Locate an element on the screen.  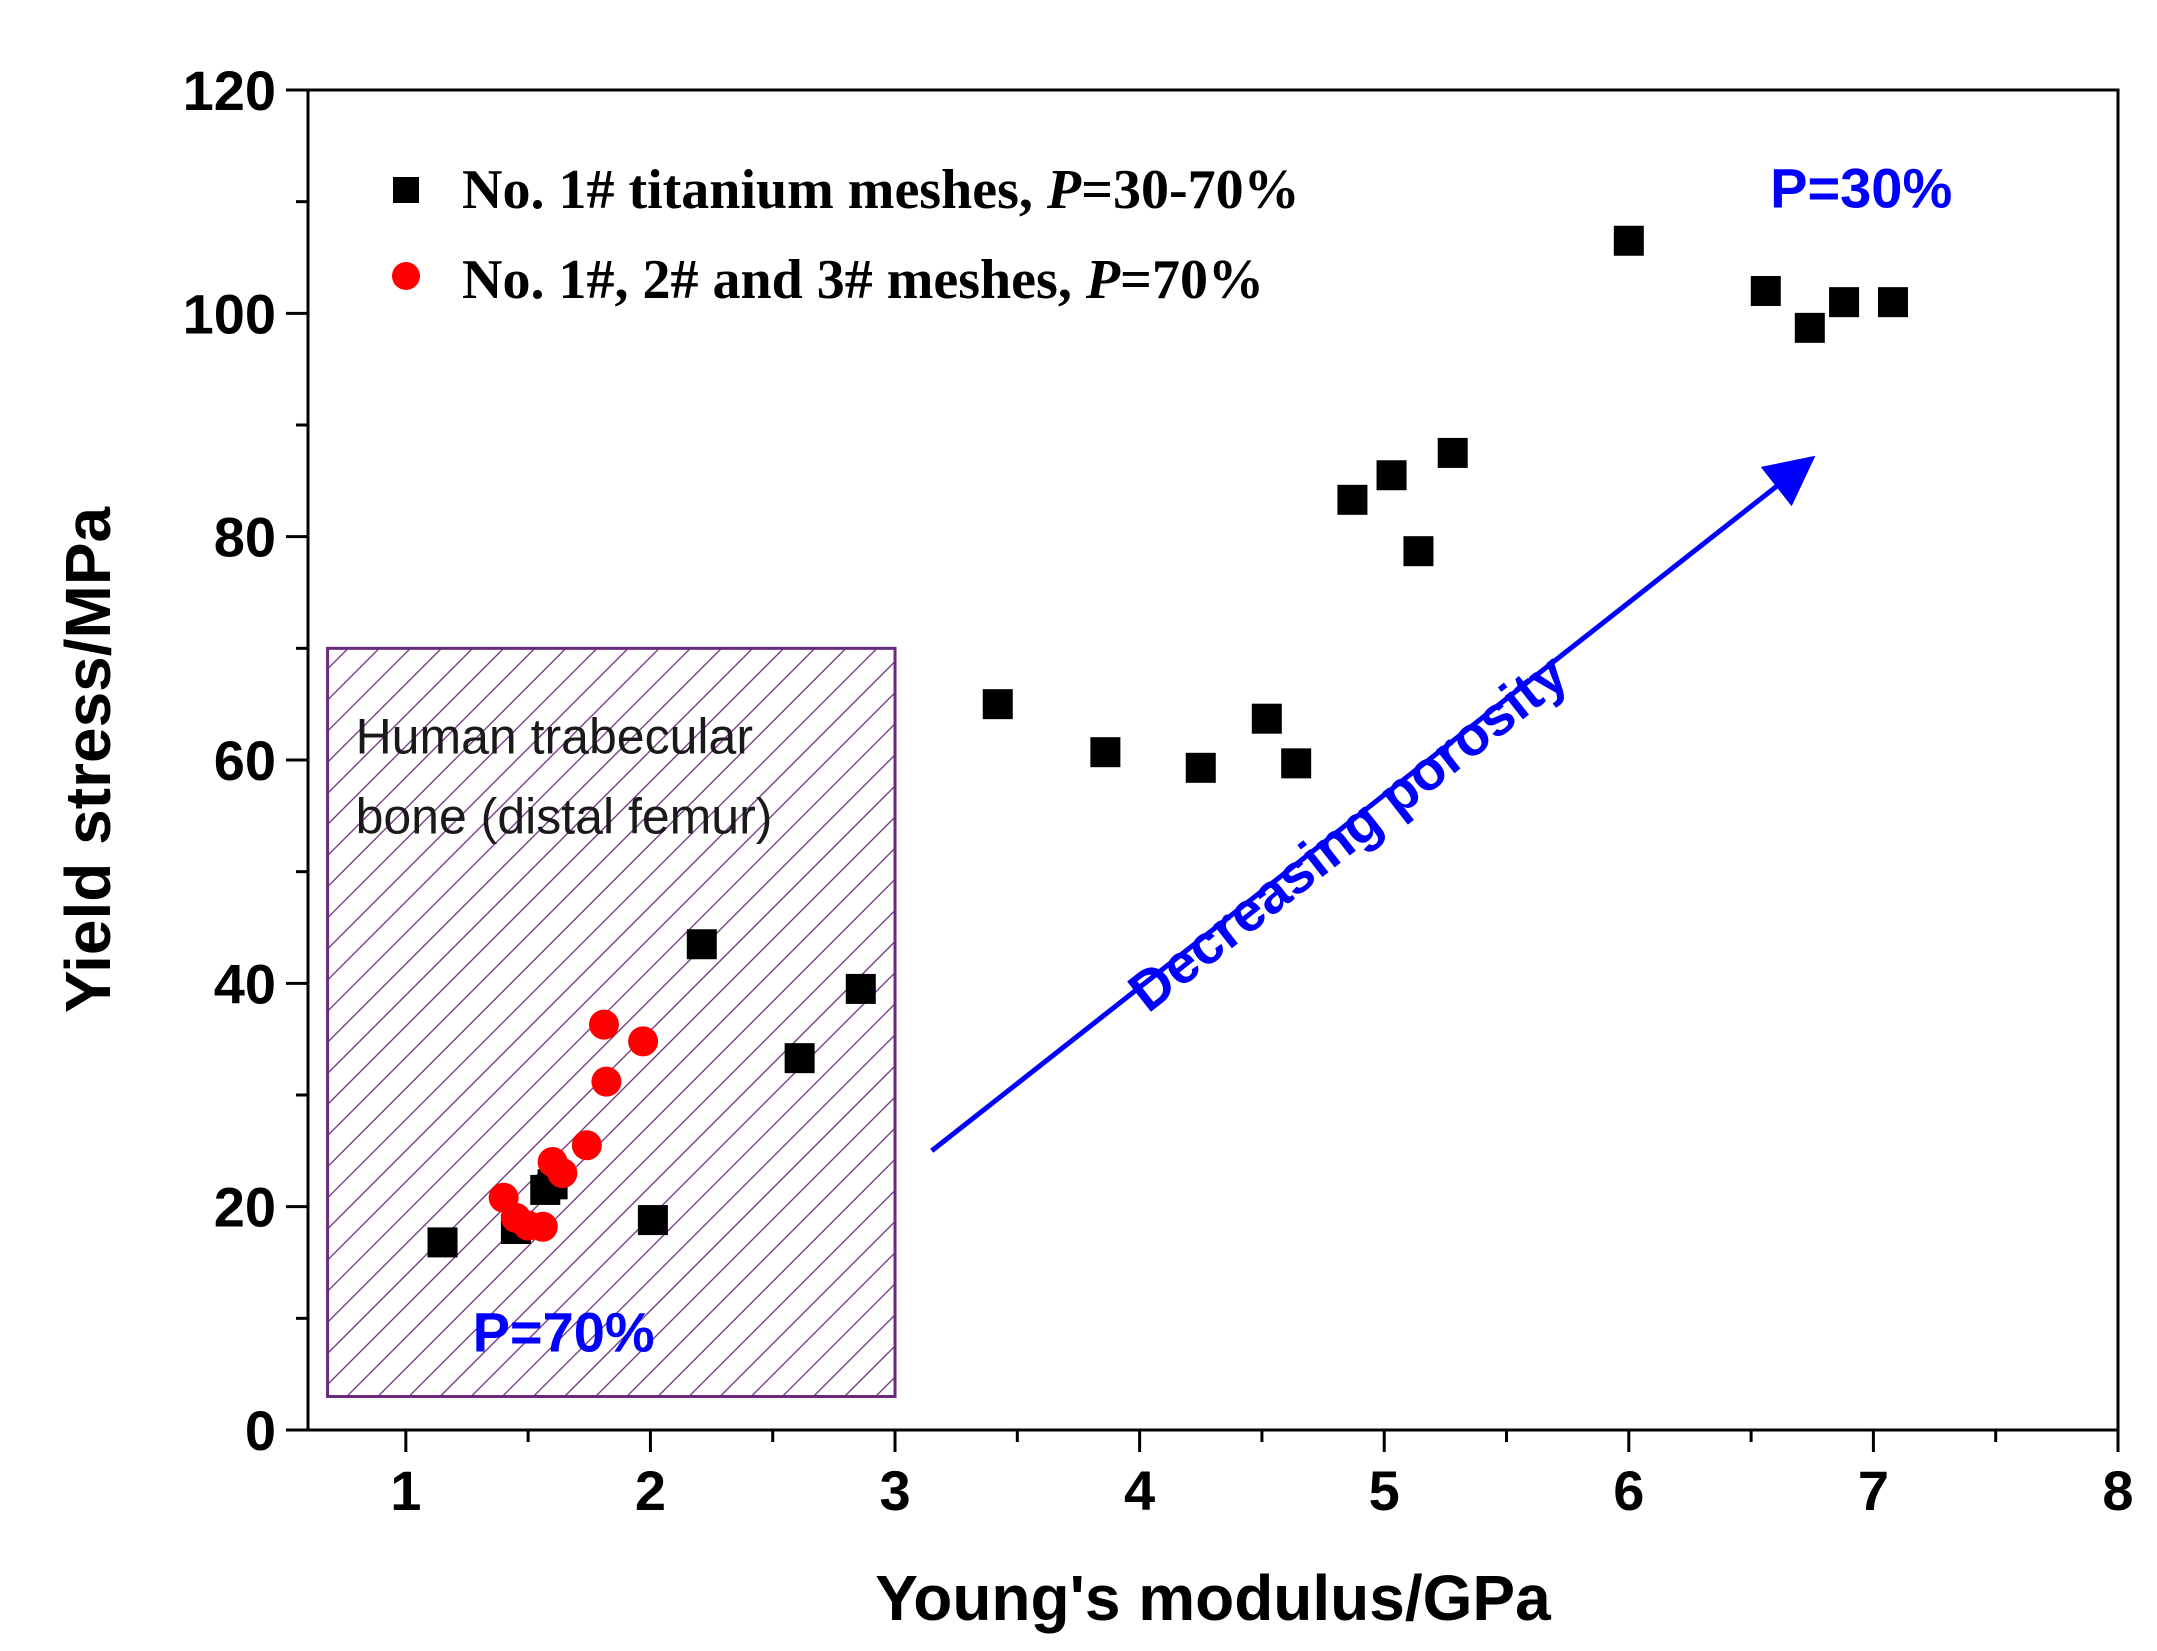
y-tick-label: 120 is located at coordinates (229, 90).